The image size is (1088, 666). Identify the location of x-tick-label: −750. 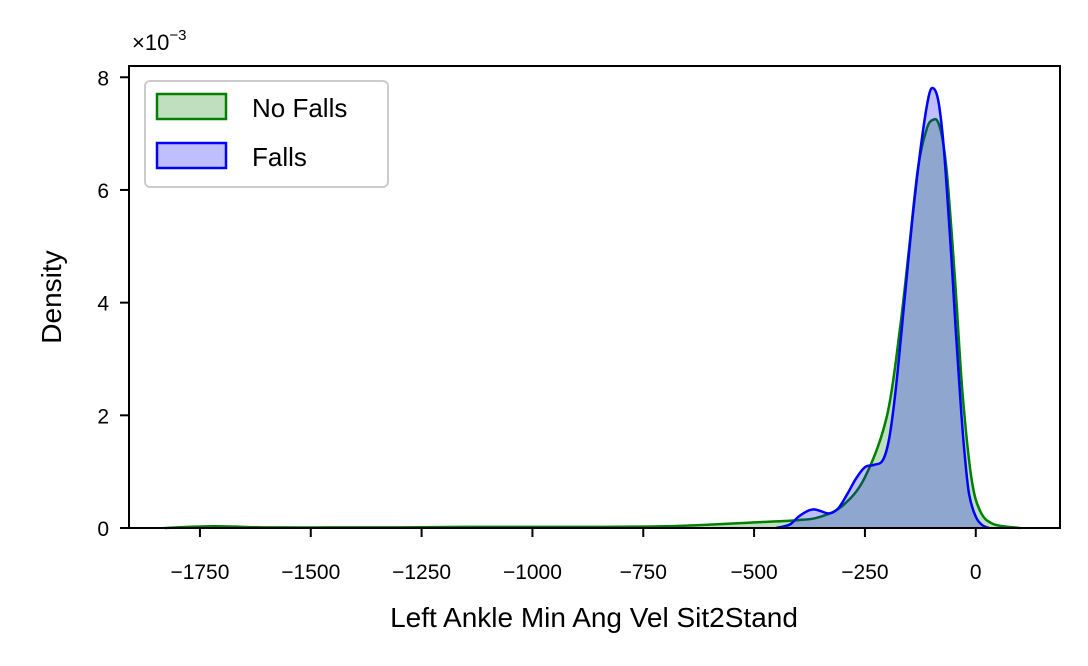
(643, 572).